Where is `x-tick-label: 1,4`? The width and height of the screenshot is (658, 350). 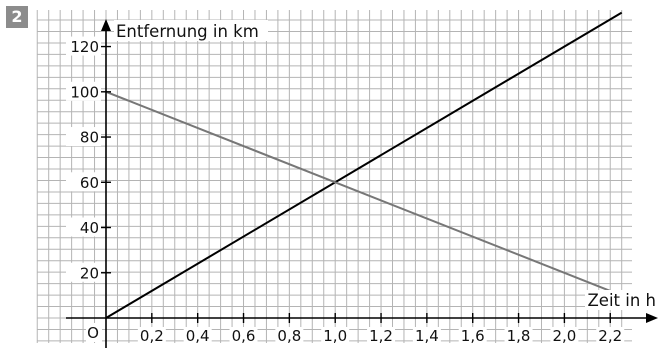
x-tick-label: 1,4 is located at coordinates (427, 336).